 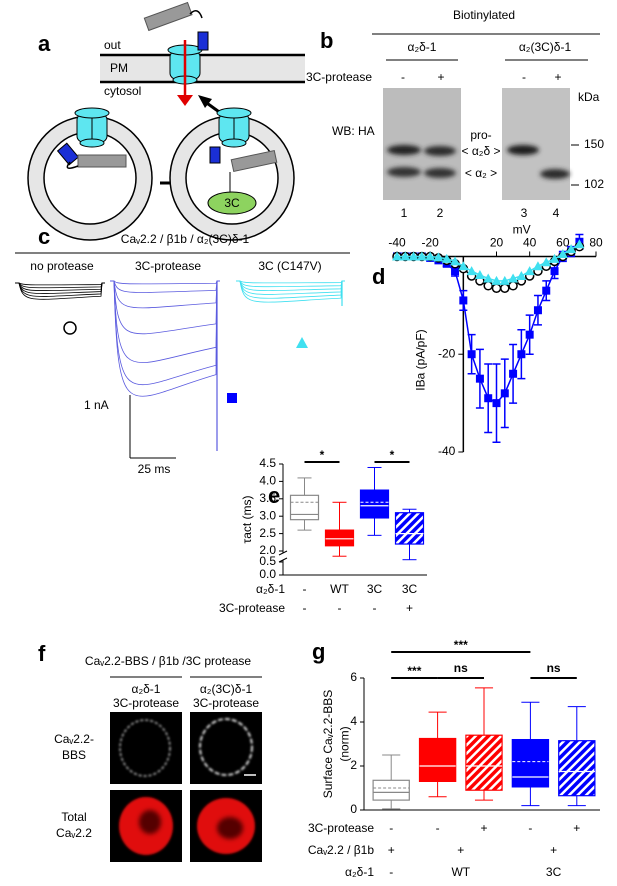 I want to click on label-pm: PM, so click(x=119, y=68).